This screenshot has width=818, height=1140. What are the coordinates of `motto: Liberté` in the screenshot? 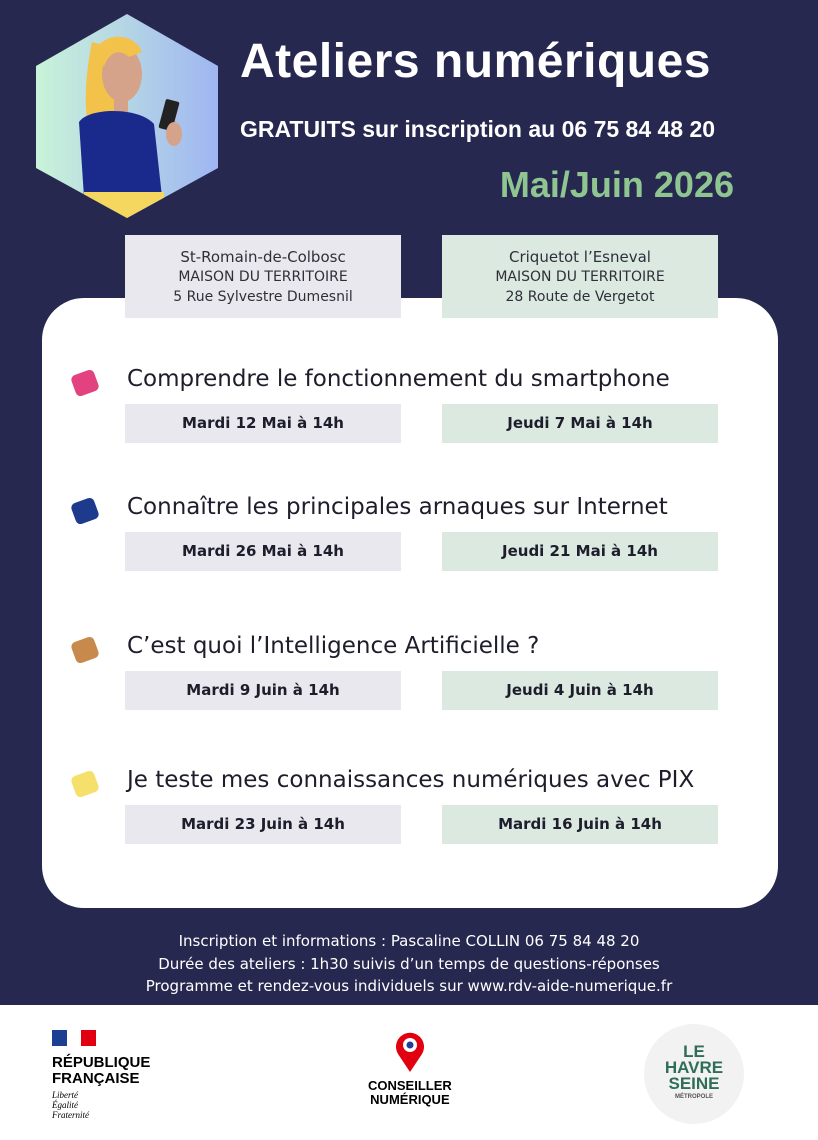 It's located at (65, 1095).